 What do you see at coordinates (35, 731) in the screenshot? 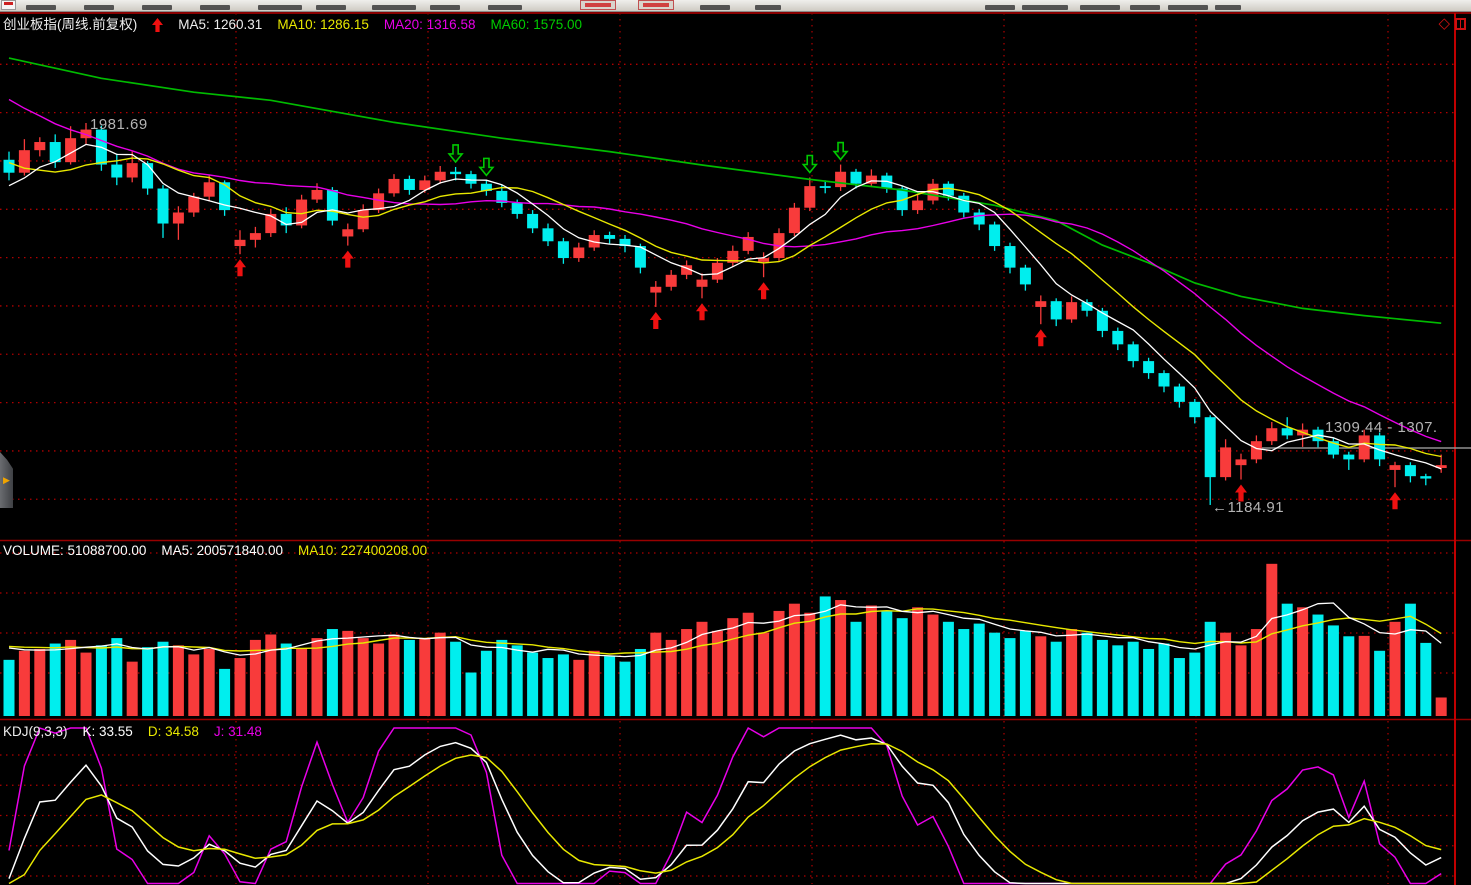
I see `kdj-name: KDJ(9,3,3)` at bounding box center [35, 731].